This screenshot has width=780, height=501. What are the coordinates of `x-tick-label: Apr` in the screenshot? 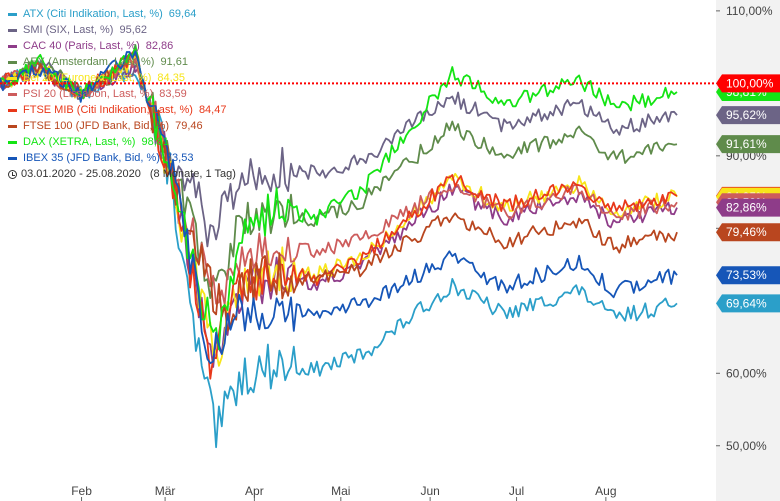 It's located at (254, 491).